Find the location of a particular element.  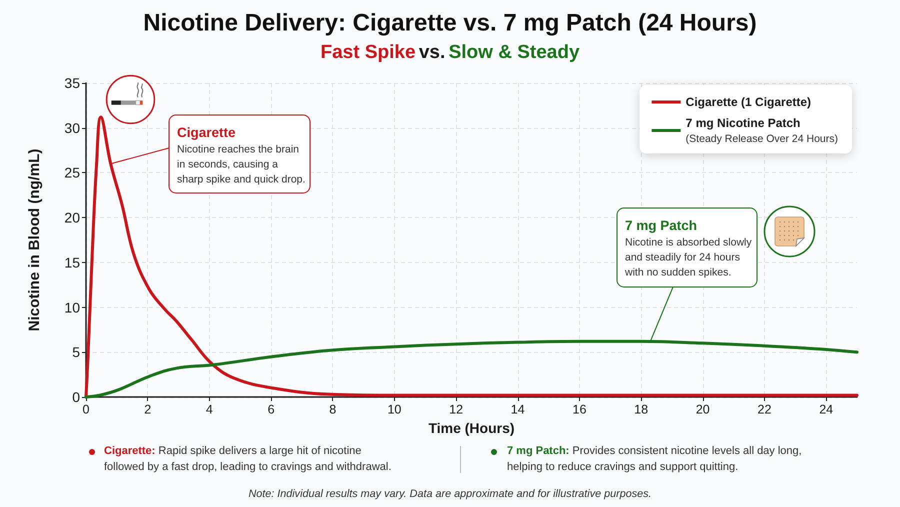

text: 7 mg Patch: Provides consistent nicotine levels all day long, helping to reduce cravings and support quitting. is located at coordinates (655, 459).